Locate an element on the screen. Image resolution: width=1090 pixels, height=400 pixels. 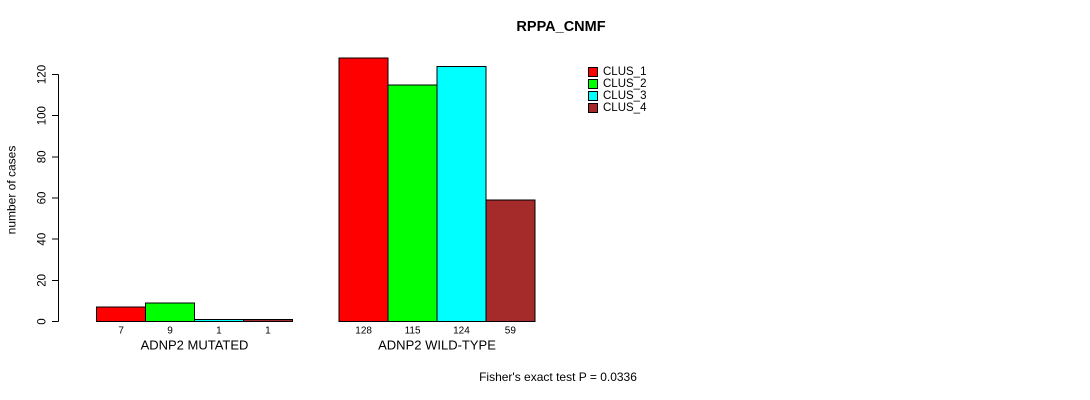
bar-value-label: 59 is located at coordinates (511, 331).